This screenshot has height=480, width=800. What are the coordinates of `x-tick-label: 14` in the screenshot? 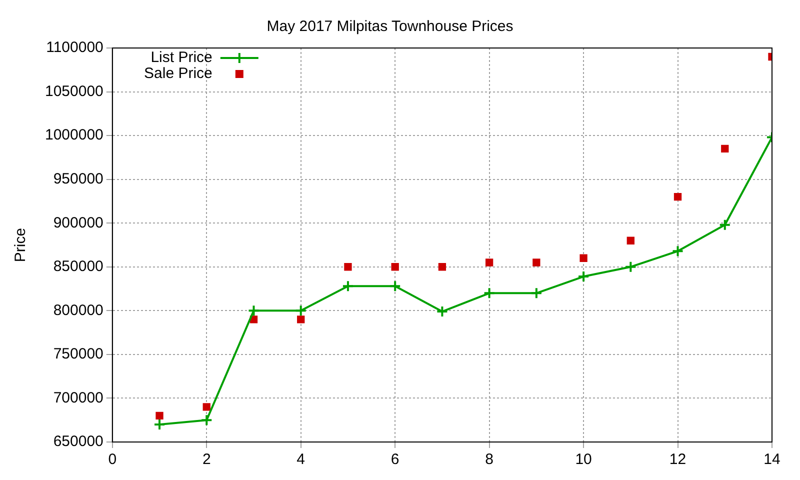 It's located at (772, 459).